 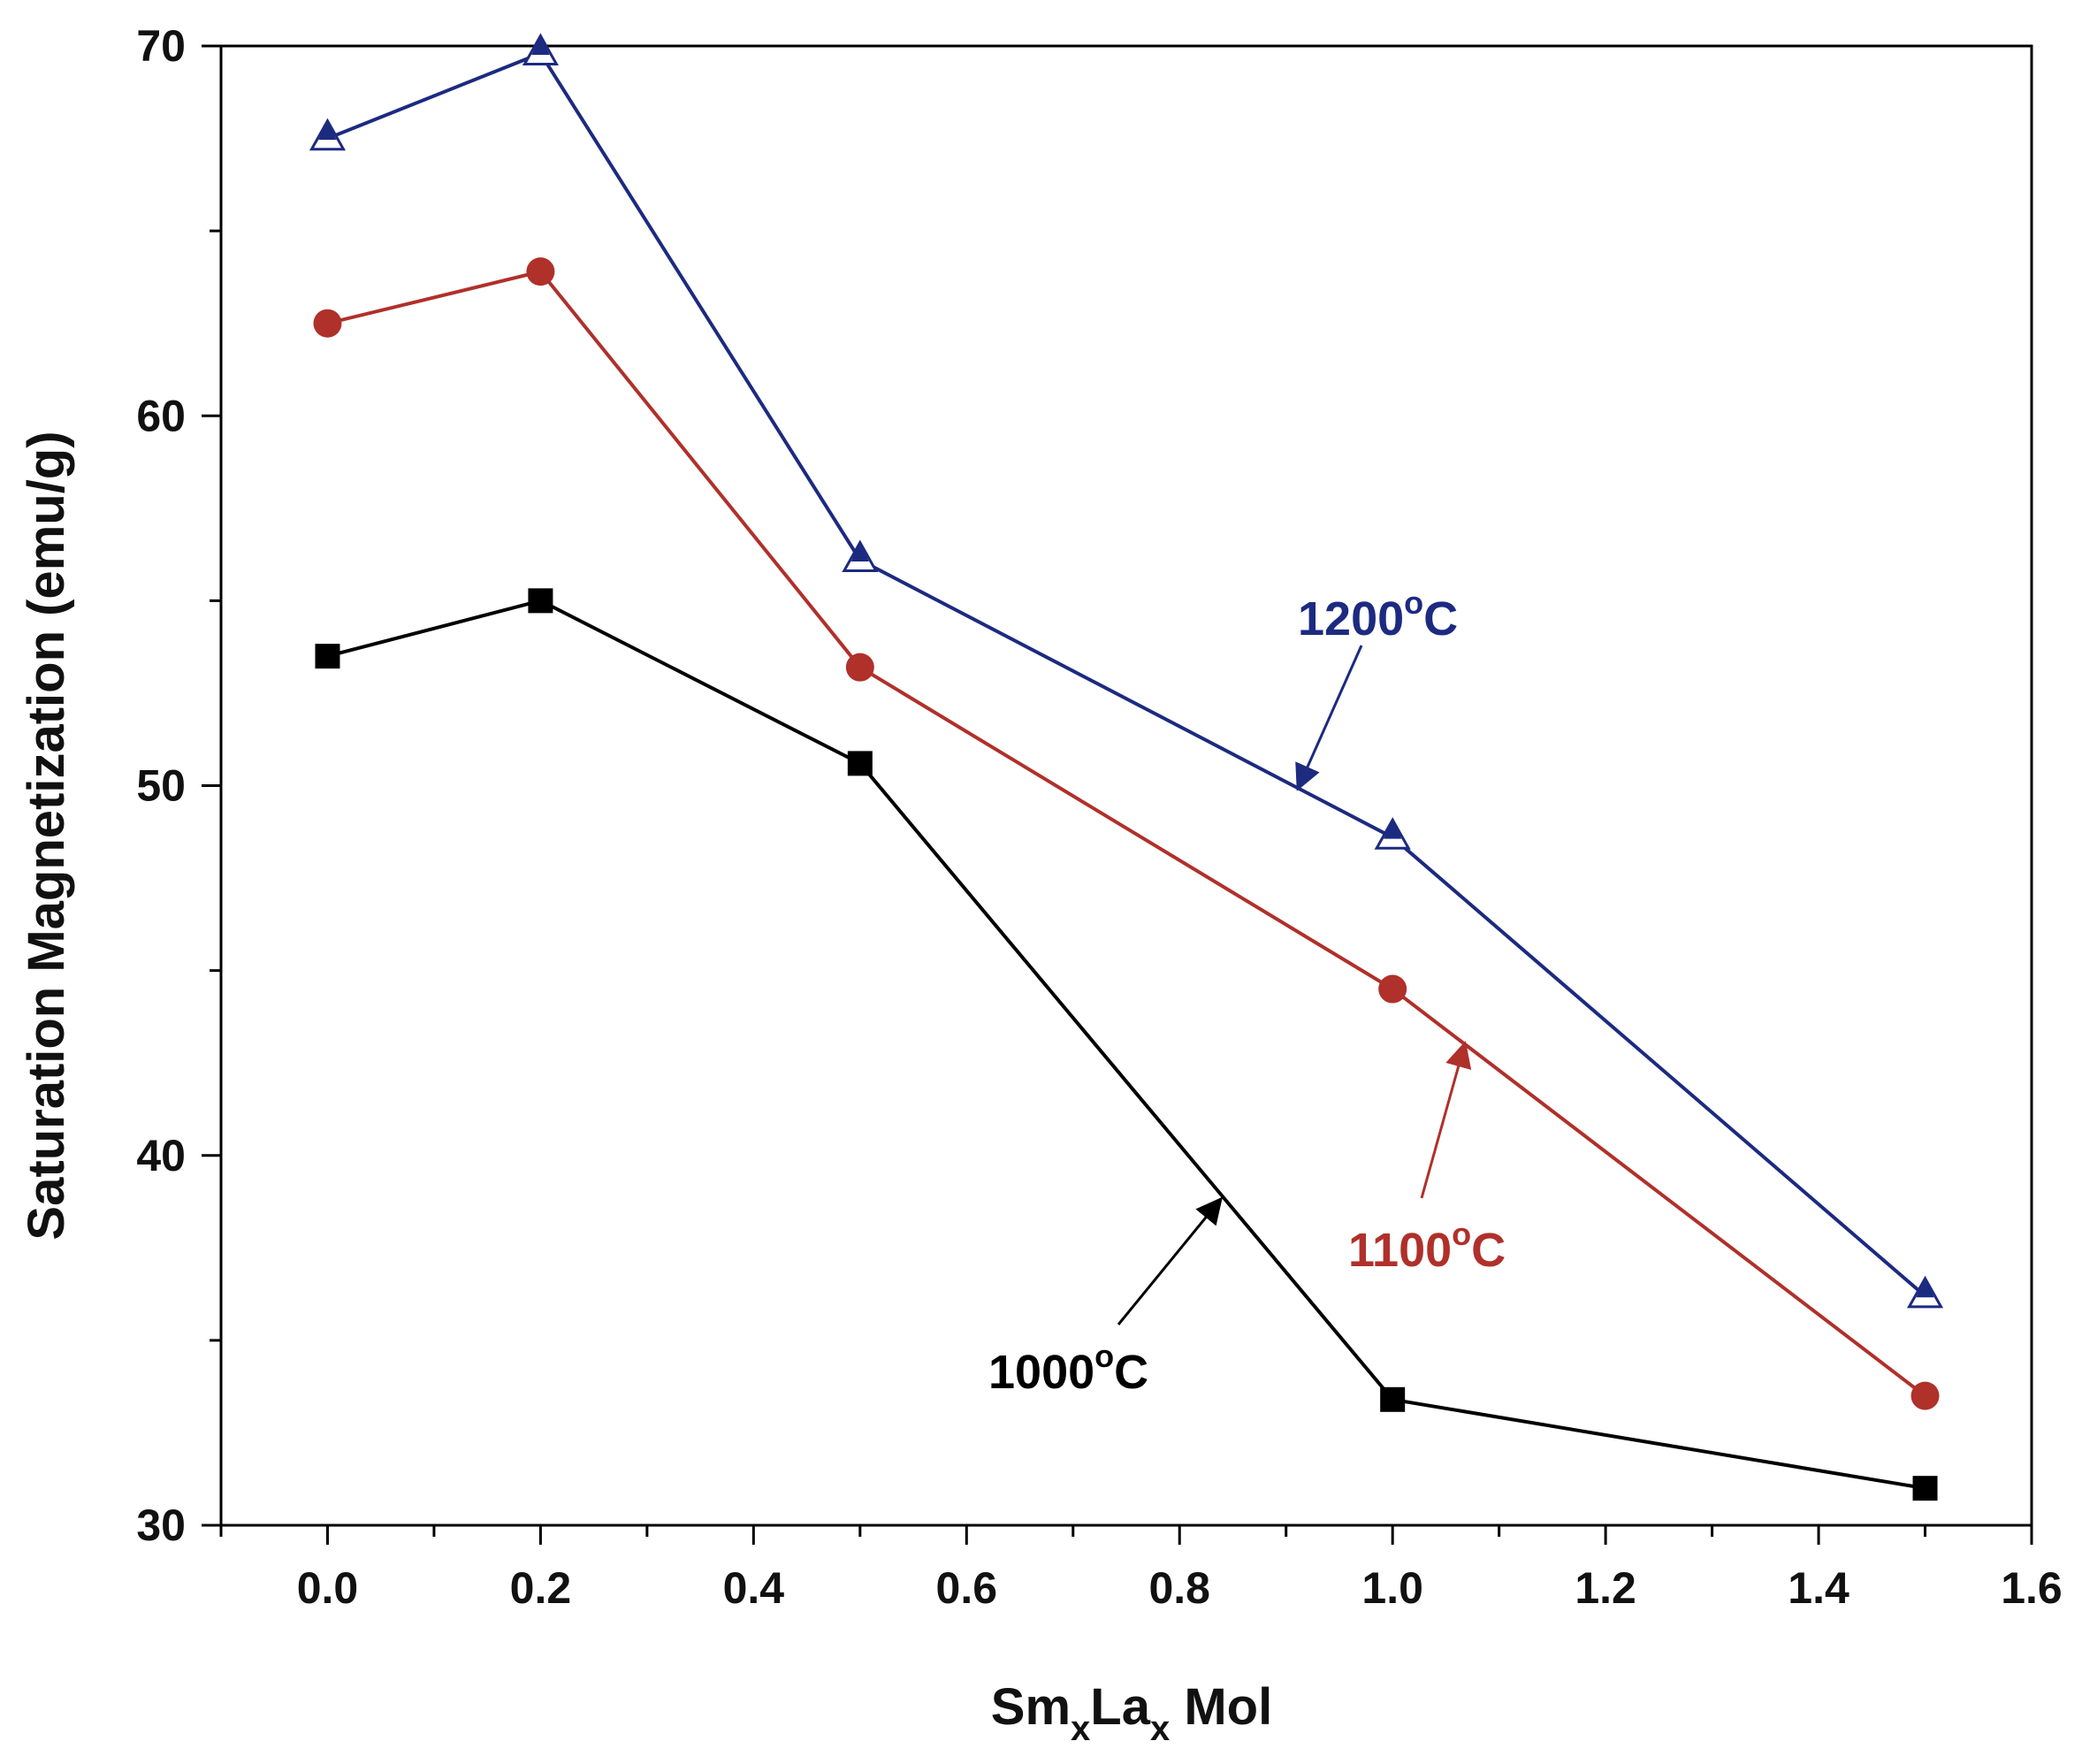 What do you see at coordinates (1068, 1368) in the screenshot?
I see `label-1000: 1000oC` at bounding box center [1068, 1368].